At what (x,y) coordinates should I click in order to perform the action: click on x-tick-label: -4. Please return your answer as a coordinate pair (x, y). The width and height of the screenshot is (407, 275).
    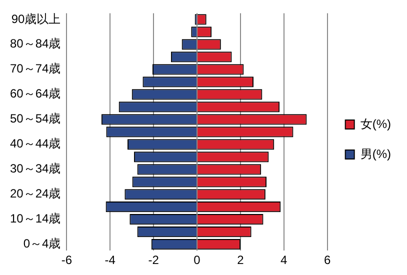
    Looking at the image, I should click on (110, 260).